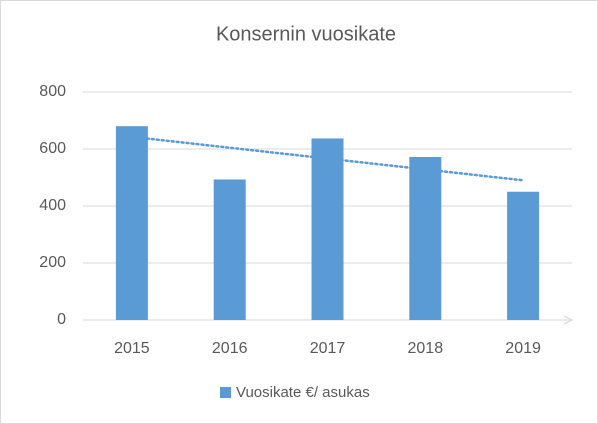 The image size is (598, 424). What do you see at coordinates (225, 392) in the screenshot?
I see `legend-swatch` at bounding box center [225, 392].